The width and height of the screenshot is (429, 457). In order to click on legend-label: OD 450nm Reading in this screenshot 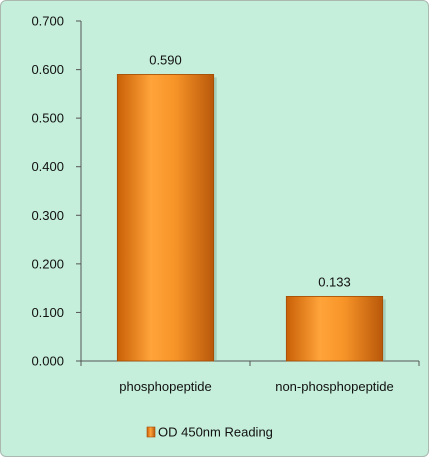, I will do `click(215, 432)`.